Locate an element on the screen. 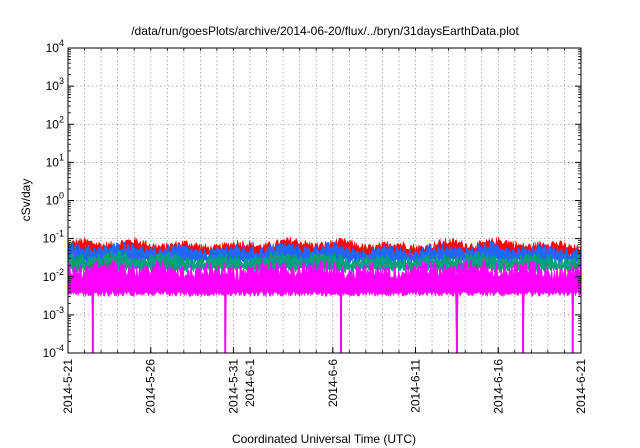  y-tick-label: 10⁰ is located at coordinates (55, 199).